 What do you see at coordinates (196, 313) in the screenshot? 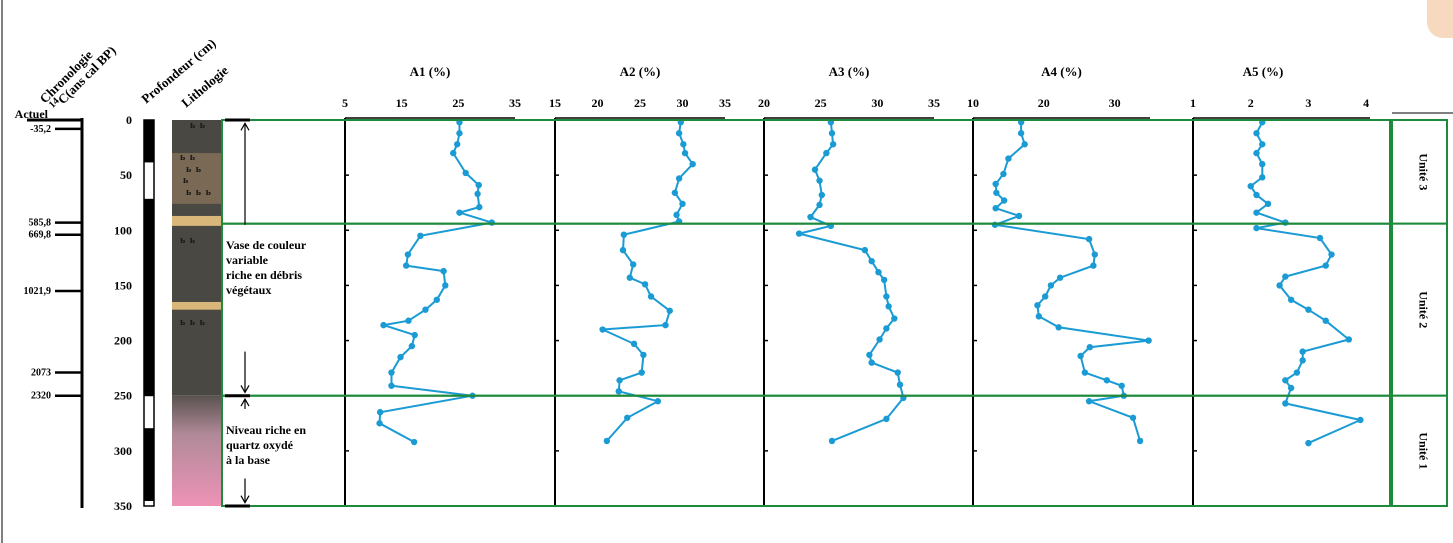
I see `lithology-column: ь ьь ьь ььь ь ьь ьь ь ь` at bounding box center [196, 313].